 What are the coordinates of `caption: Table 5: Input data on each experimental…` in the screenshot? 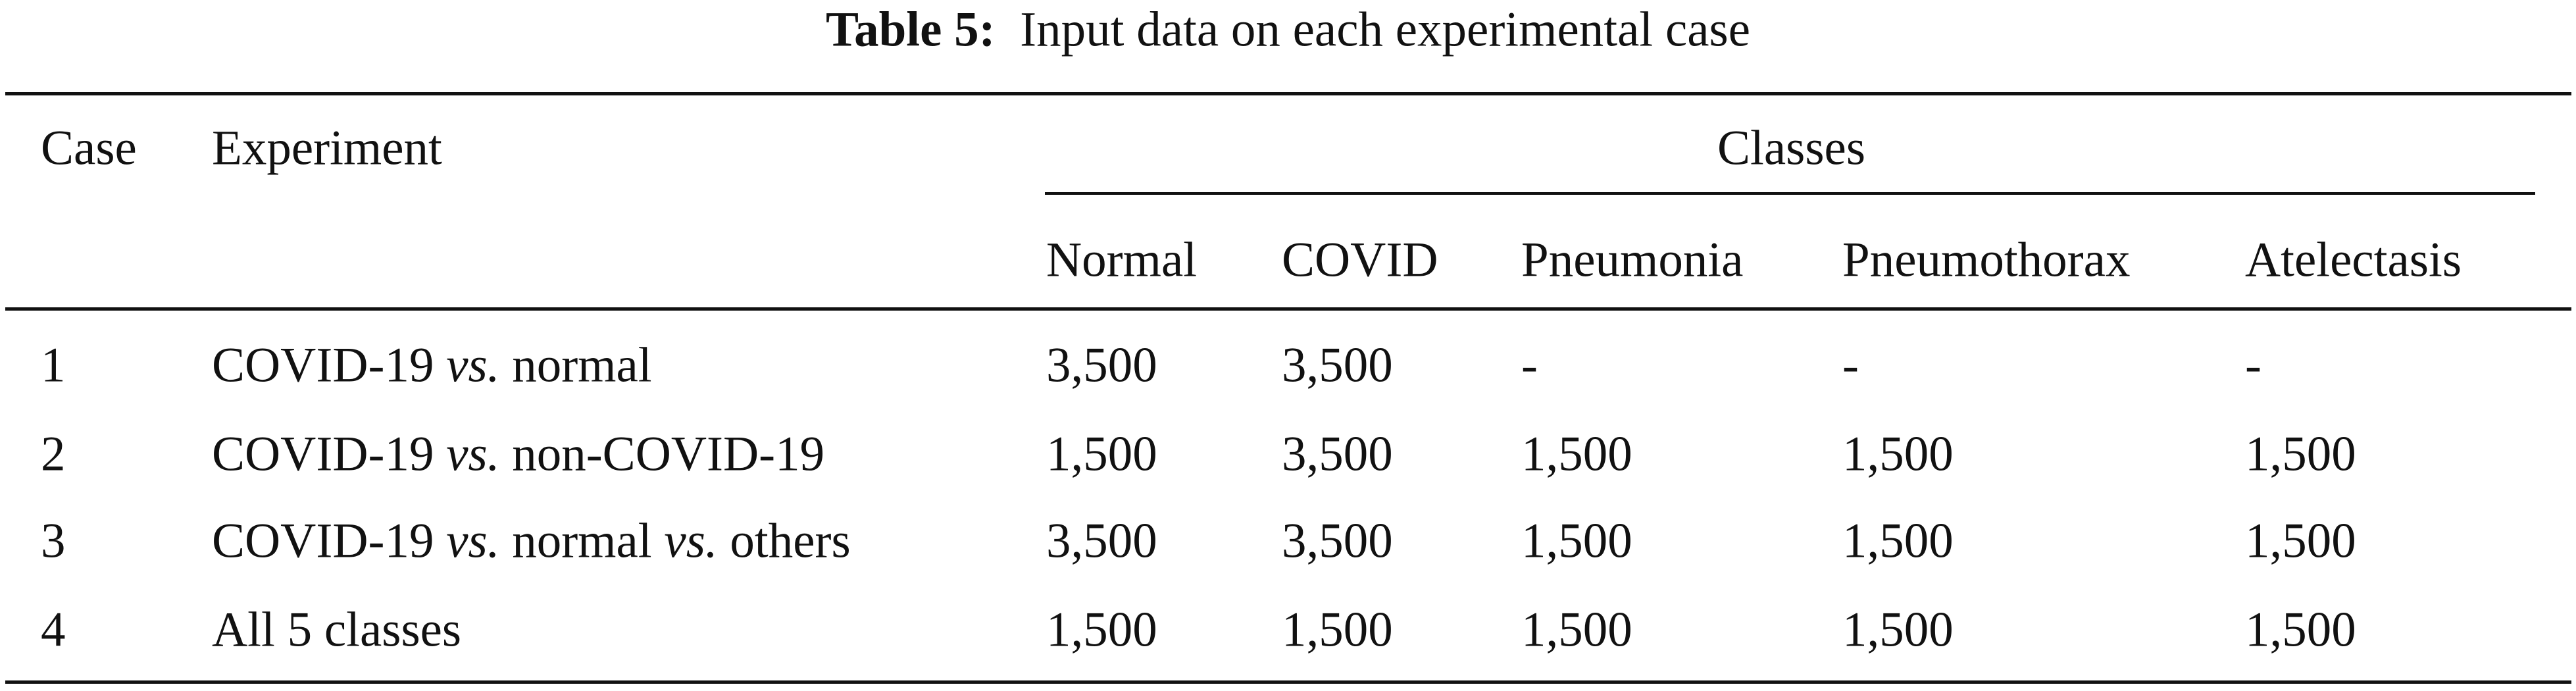 It's located at (1288, 30).